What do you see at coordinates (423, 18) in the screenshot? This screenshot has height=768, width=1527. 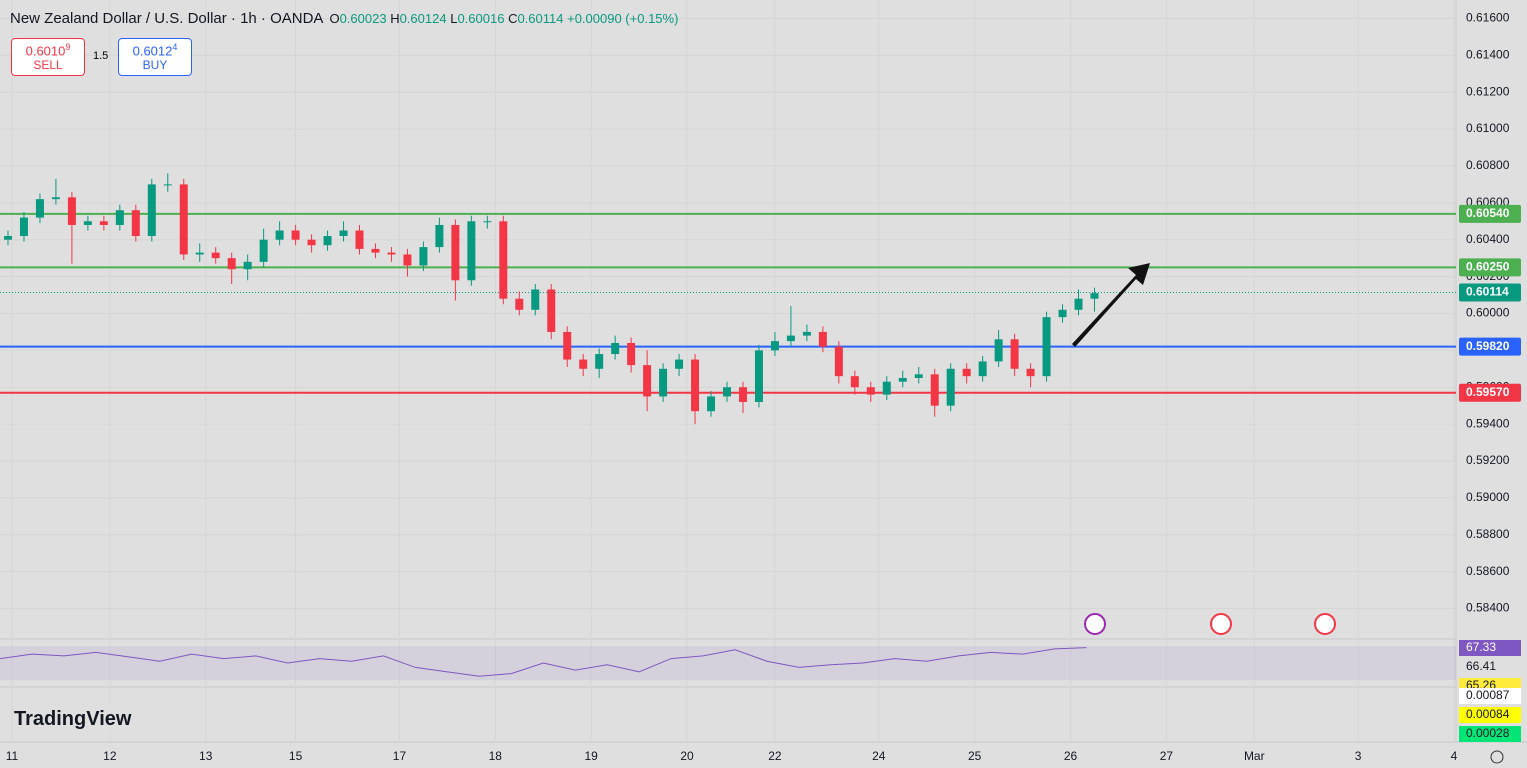 I see `ohlc-value: 0.60124` at bounding box center [423, 18].